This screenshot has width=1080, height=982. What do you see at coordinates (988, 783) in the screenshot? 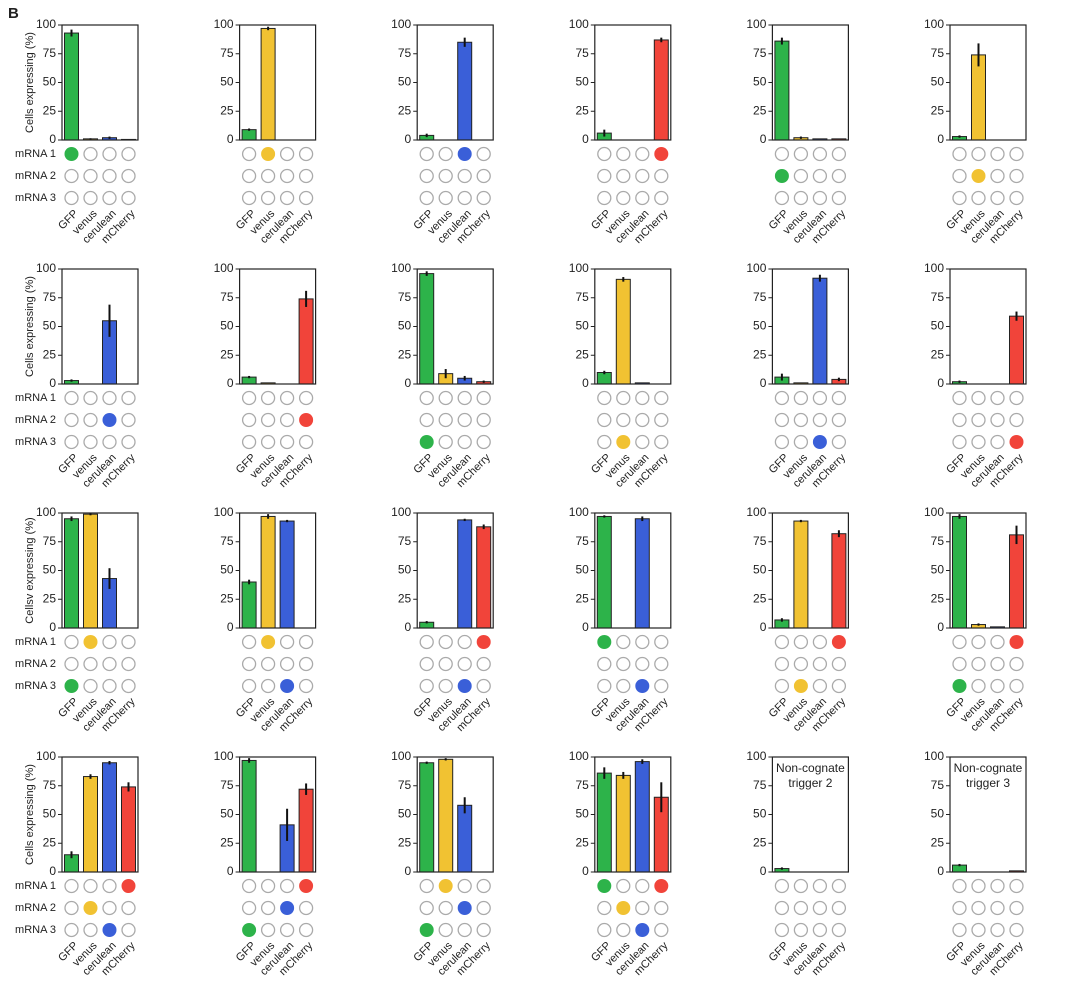
I see `annotation: trigger 3` at bounding box center [988, 783].